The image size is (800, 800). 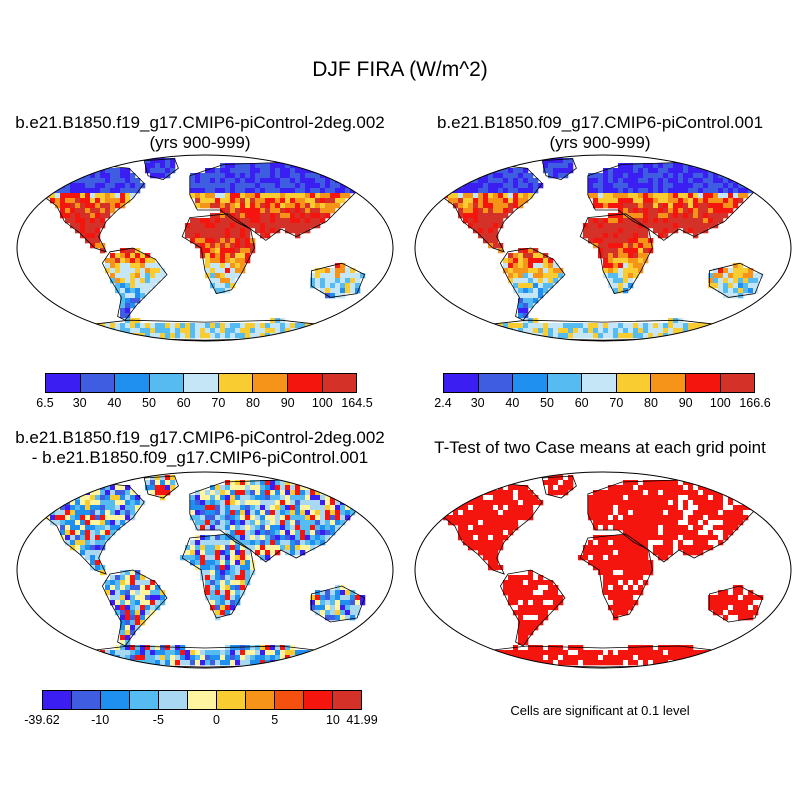 What do you see at coordinates (217, 720) in the screenshot?
I see `colorbar-tick-label: 0` at bounding box center [217, 720].